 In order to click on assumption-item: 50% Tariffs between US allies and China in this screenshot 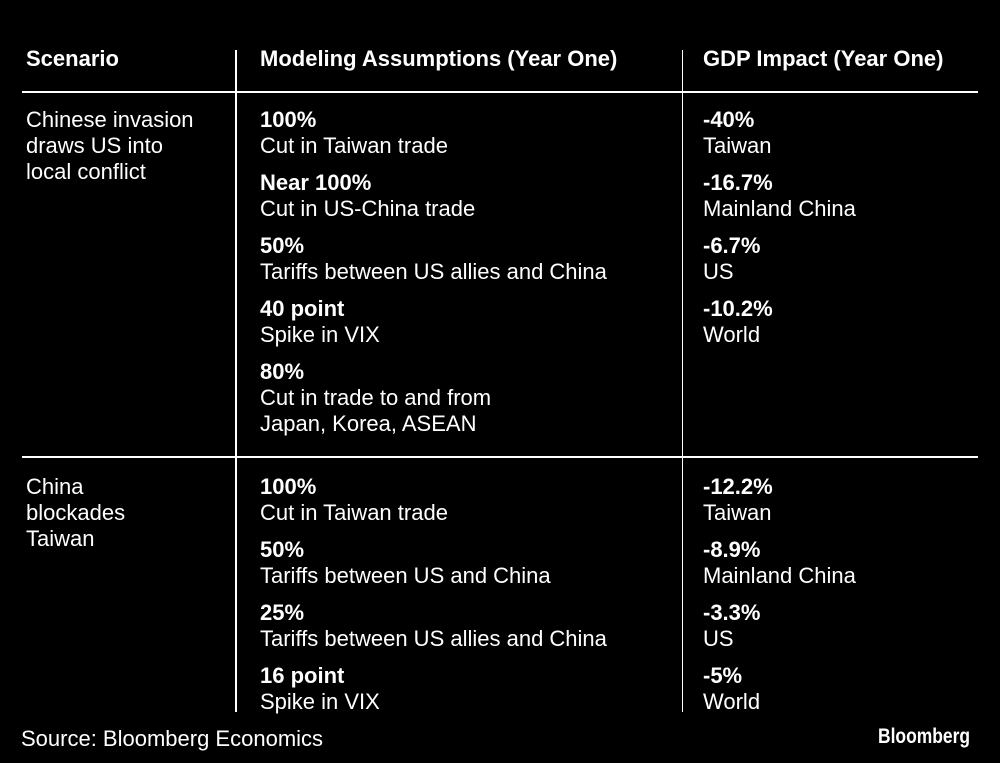, I will do `click(433, 259)`.